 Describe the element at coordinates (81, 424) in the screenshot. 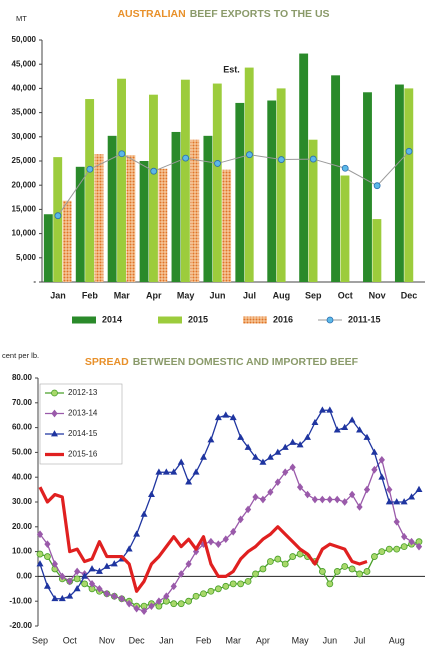

I see `legend-box` at that location.